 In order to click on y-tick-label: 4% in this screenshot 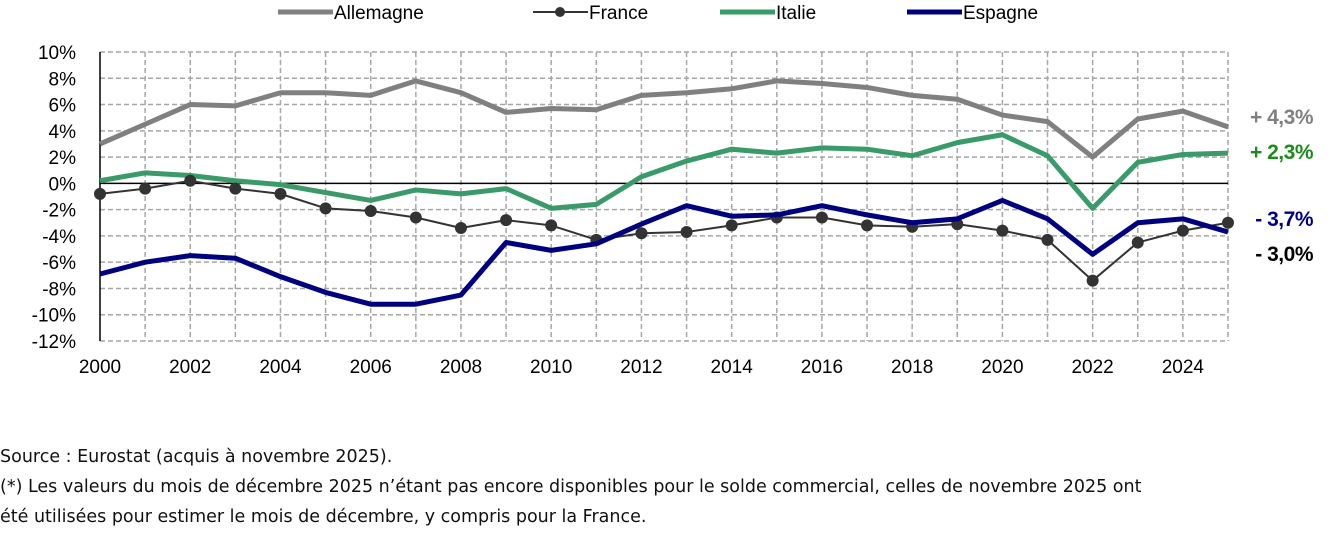, I will do `click(63, 132)`.